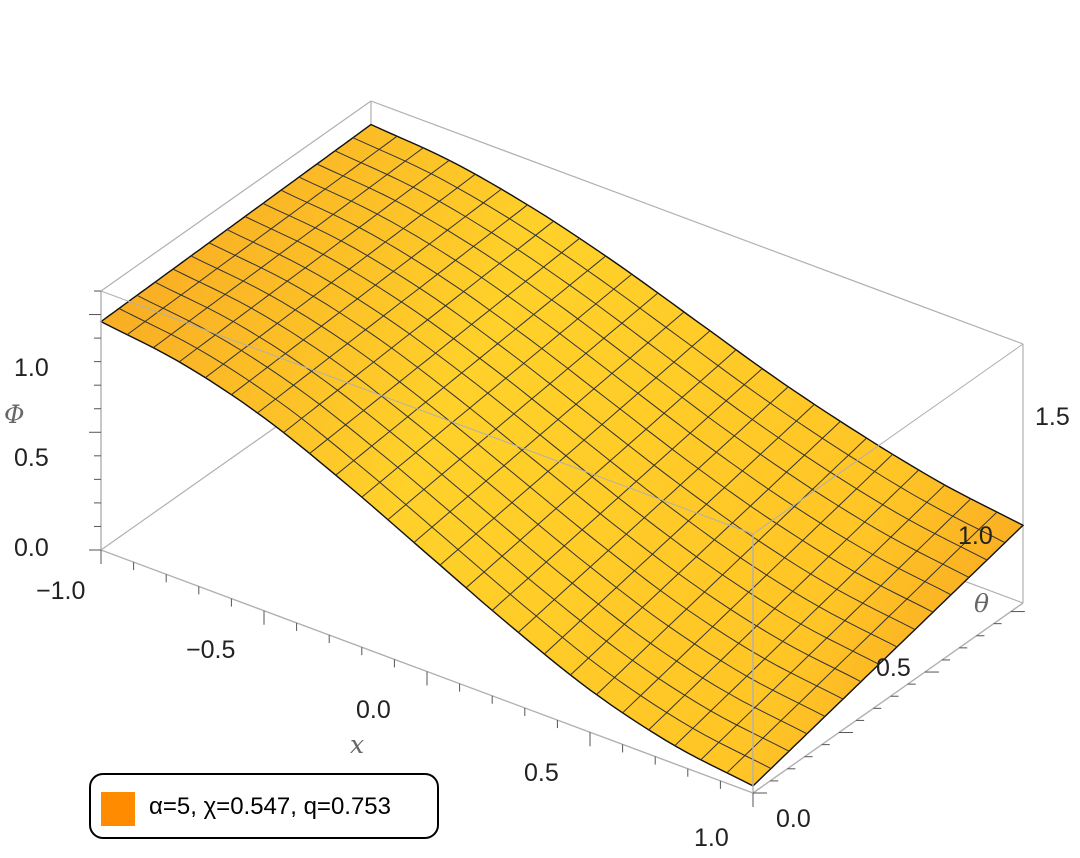 The image size is (1080, 858). Describe the element at coordinates (893, 668) in the screenshot. I see `theta-tick-label: 0.5` at that location.